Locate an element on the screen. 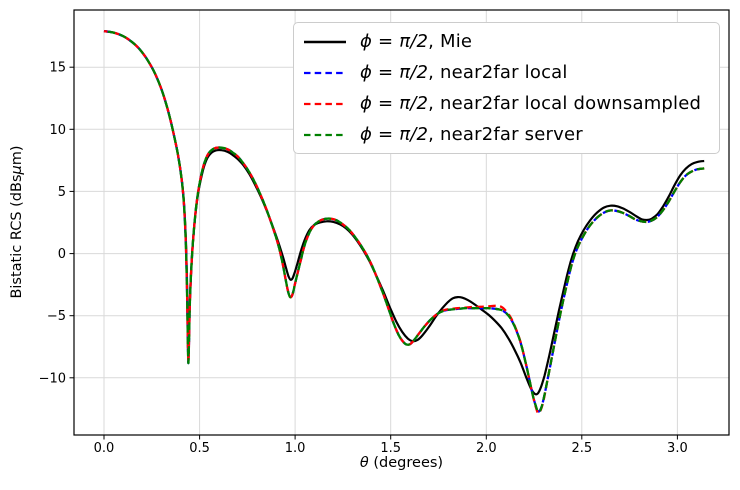 This screenshot has height=490, width=740. x-tick-label: 1.5 is located at coordinates (390, 448).